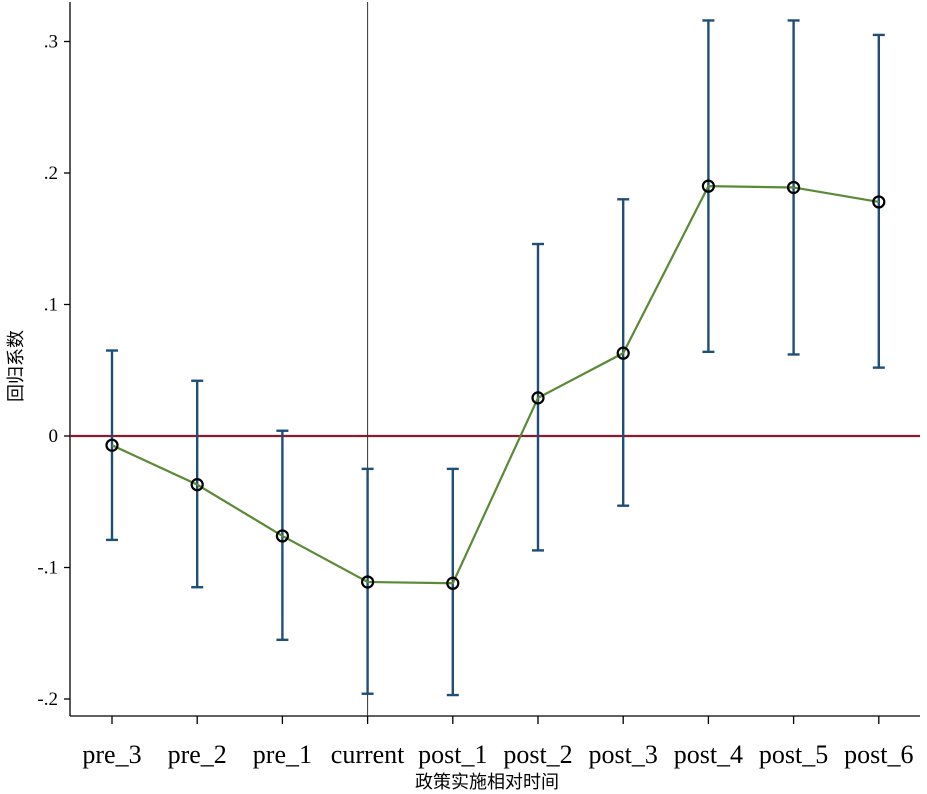  What do you see at coordinates (623, 754) in the screenshot?
I see `x-tick-label: post_3` at bounding box center [623, 754].